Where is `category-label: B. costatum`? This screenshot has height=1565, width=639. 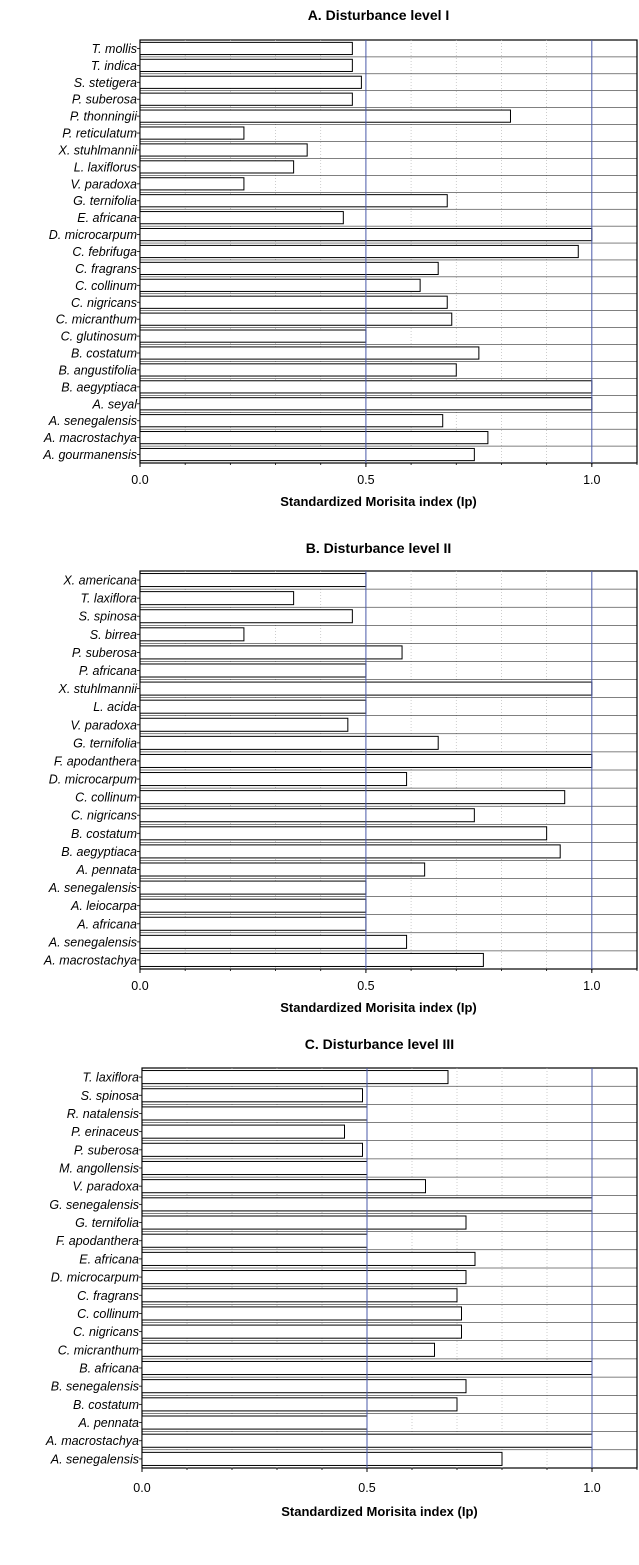 category-label: B. costatum is located at coordinates (104, 354).